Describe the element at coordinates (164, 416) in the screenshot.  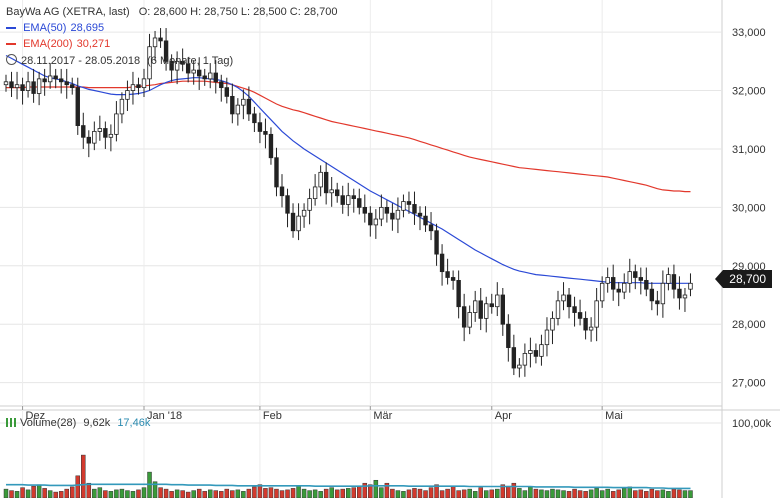
I see `x-tick-label: Jan '18` at that location.